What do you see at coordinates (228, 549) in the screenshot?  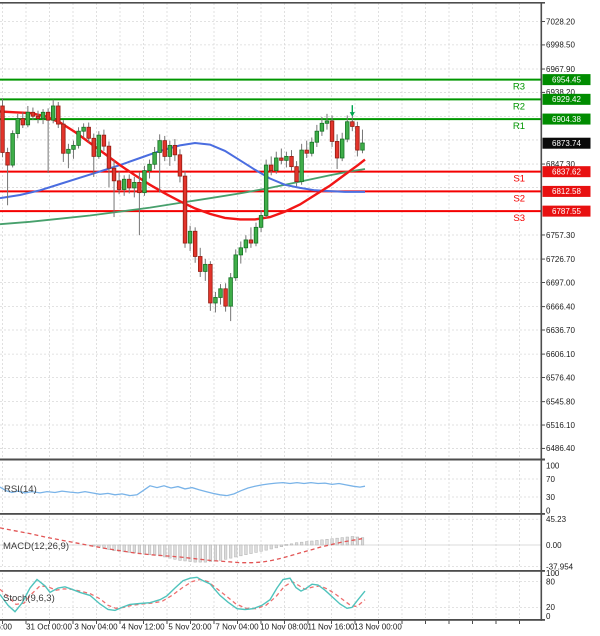 I see `macd-histogram` at bounding box center [228, 549].